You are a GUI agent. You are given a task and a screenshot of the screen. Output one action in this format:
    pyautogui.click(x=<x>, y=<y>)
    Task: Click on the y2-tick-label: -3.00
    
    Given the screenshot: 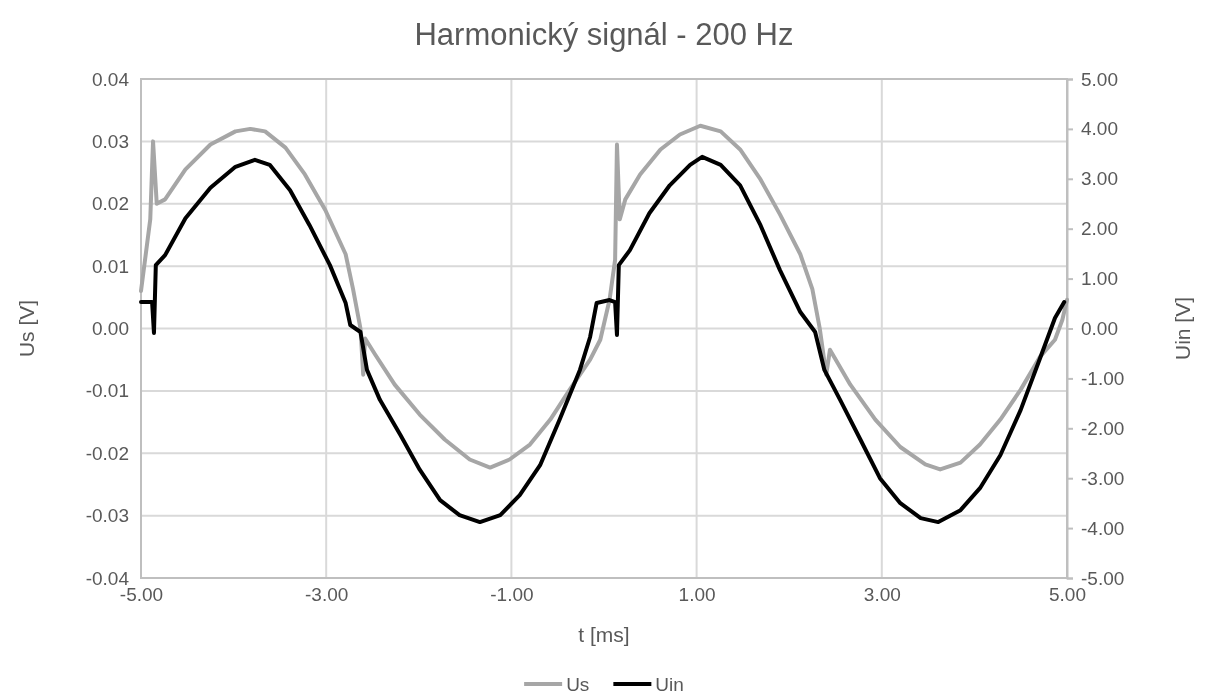 What is the action you would take?
    pyautogui.click(x=1103, y=478)
    